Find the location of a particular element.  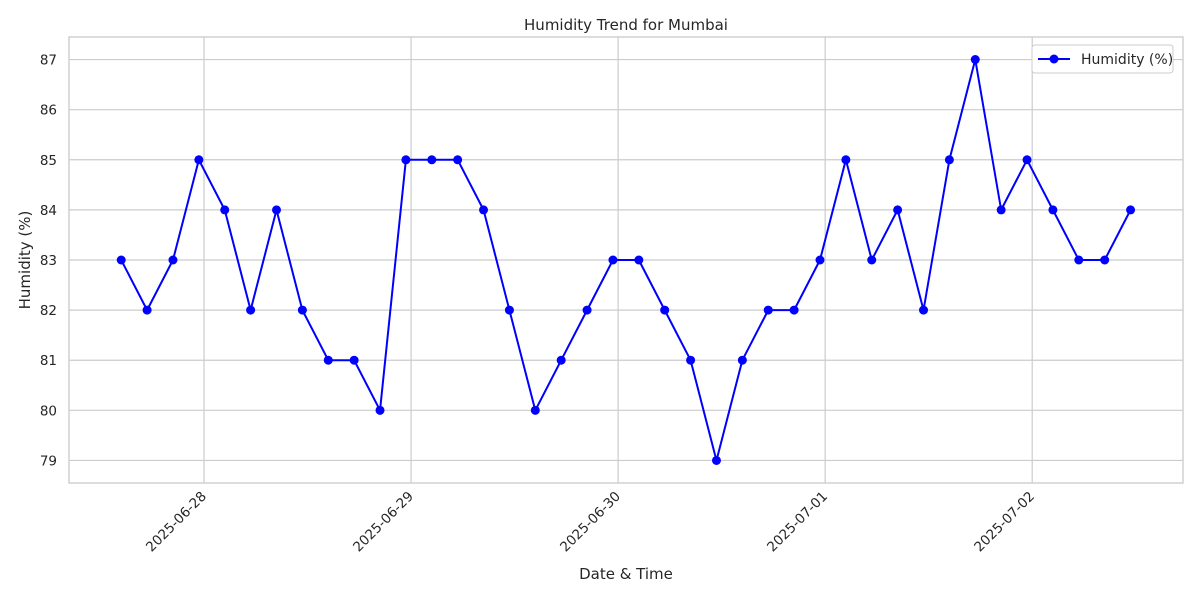

y-tick-label: 83 is located at coordinates (48, 261).